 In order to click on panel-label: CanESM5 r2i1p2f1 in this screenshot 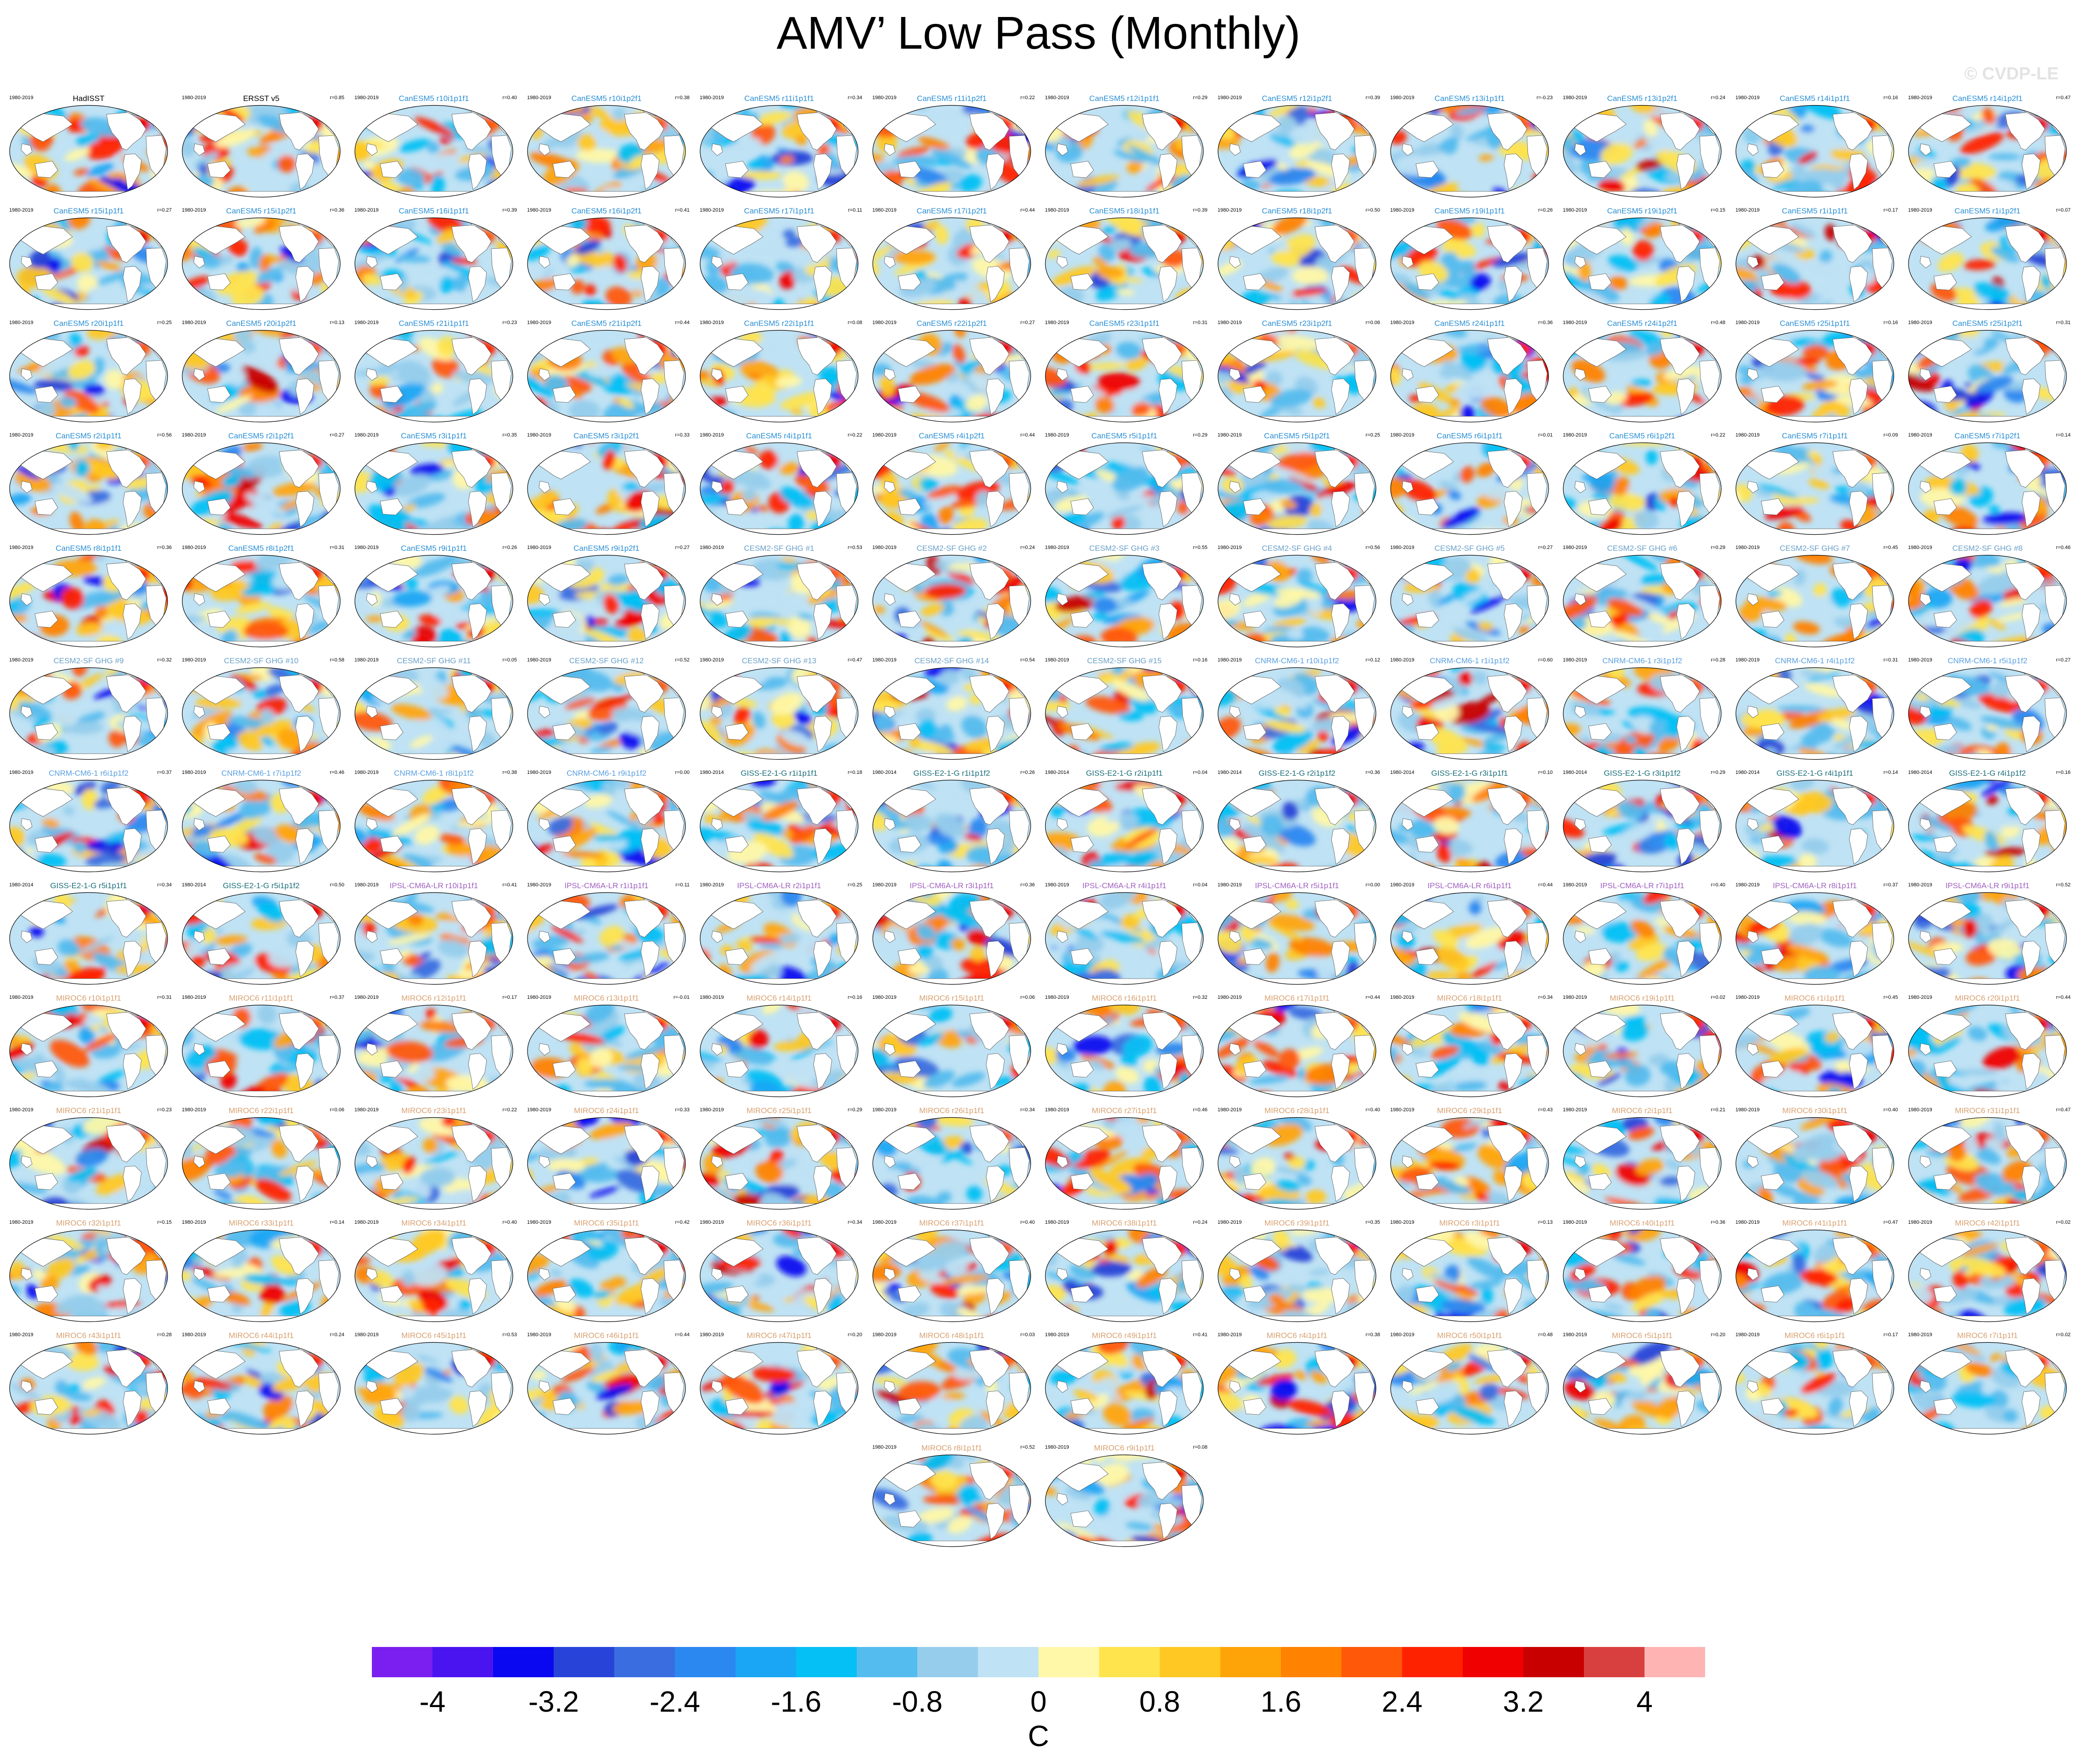, I will do `click(261, 435)`.